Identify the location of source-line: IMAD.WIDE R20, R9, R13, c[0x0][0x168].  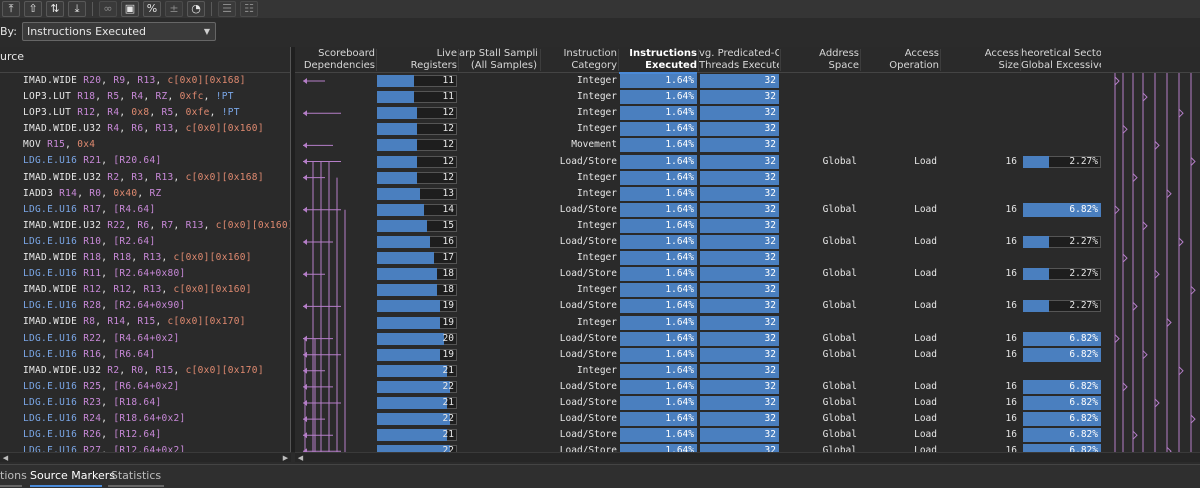
(145, 81).